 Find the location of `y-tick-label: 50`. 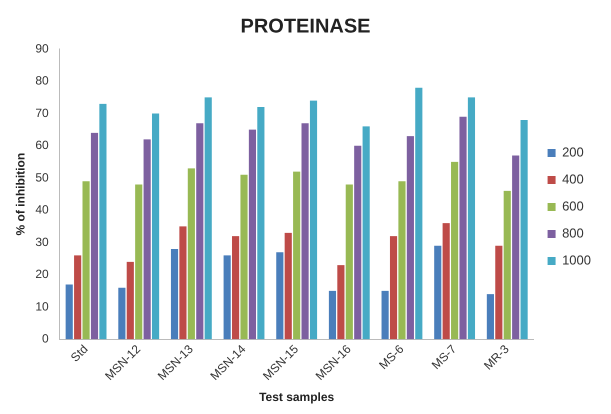

y-tick-label: 50 is located at coordinates (42, 177).